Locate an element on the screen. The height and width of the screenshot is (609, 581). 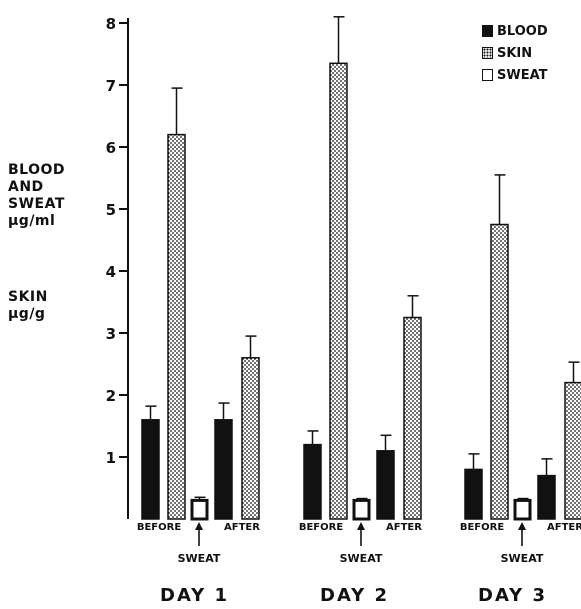
y-tick-label: 5 is located at coordinates (111, 210).